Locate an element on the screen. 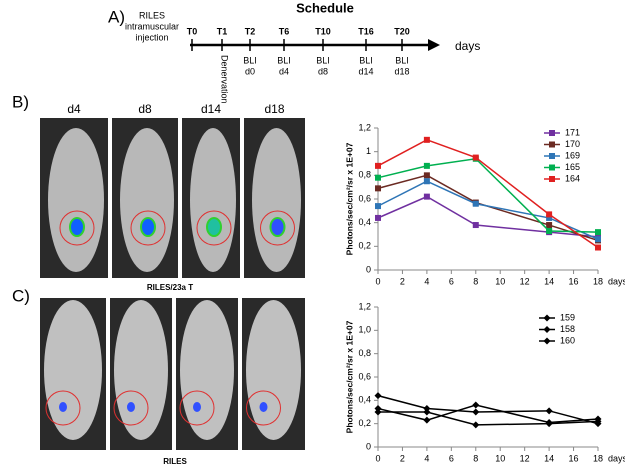 This screenshot has width=625, height=474. series-line is located at coordinates (488, 409).